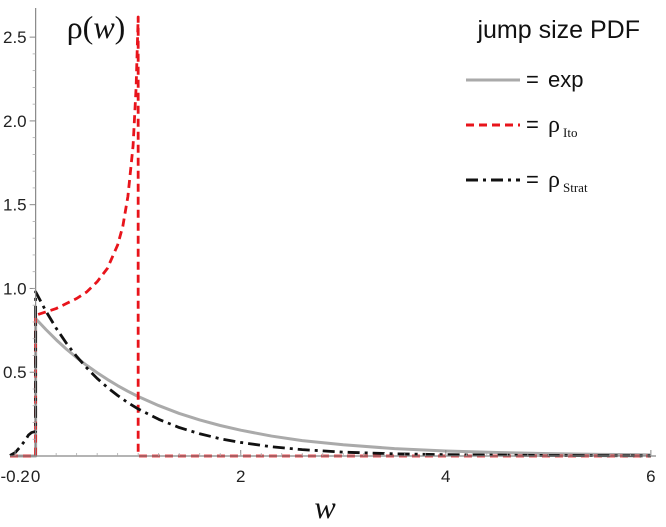  What do you see at coordinates (532, 124) in the screenshot?
I see `legend-equals-ito: =` at bounding box center [532, 124].